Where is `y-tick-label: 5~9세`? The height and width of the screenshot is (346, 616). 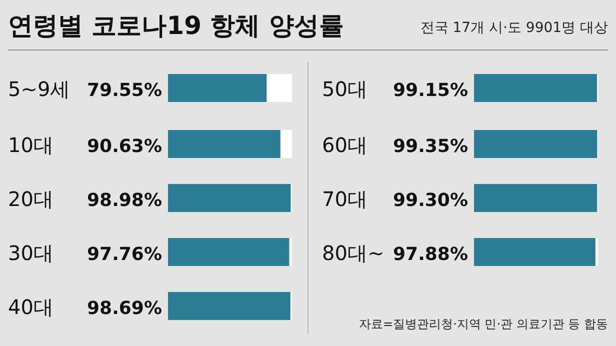 y-tick-label: 5~9세 is located at coordinates (39, 89).